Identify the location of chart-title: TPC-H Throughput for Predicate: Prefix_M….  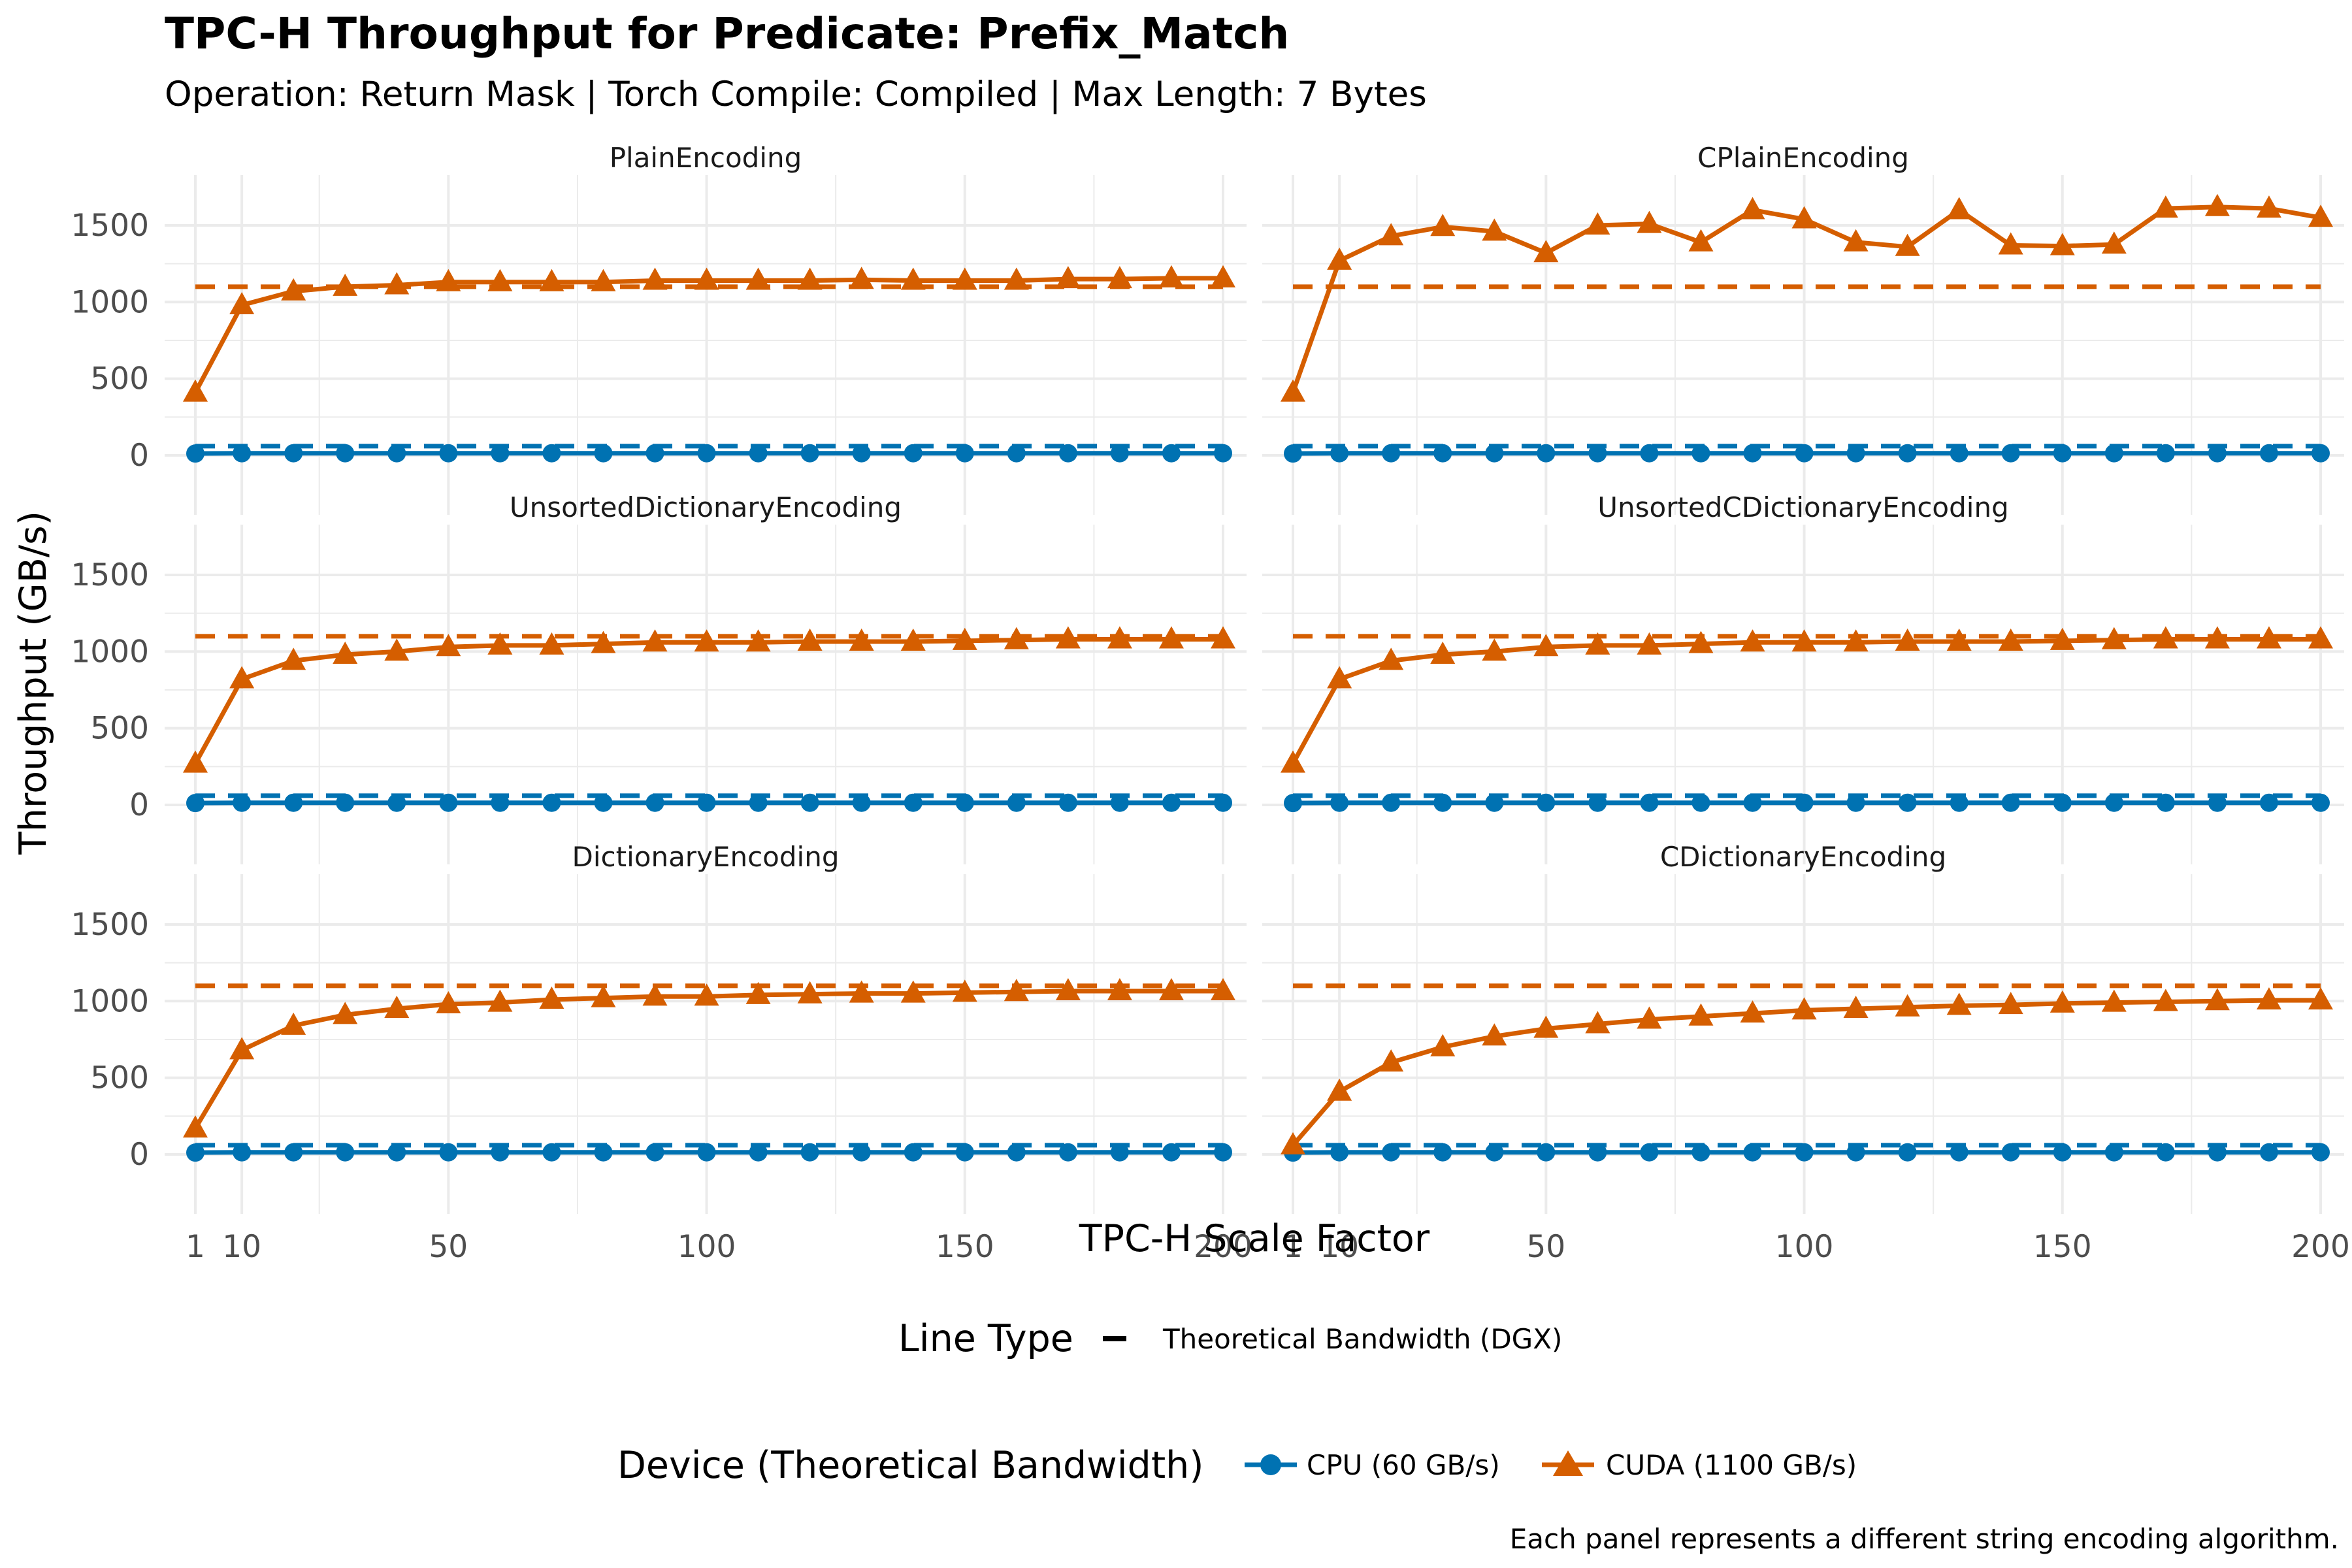
(727, 33).